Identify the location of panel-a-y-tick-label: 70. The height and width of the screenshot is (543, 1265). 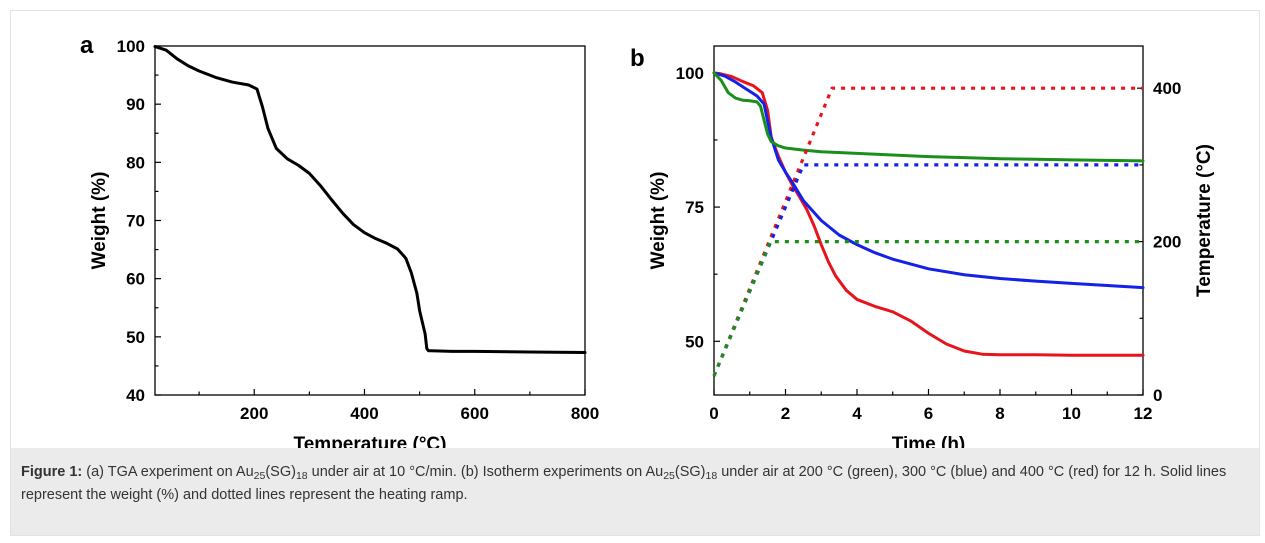
(135, 221).